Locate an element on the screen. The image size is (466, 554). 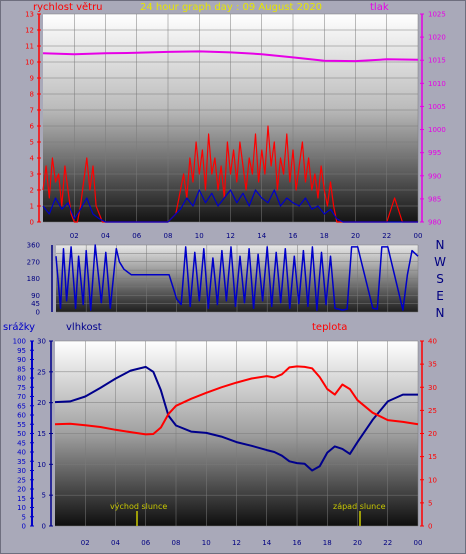
humtemp-x-tick-label: 02 is located at coordinates (85, 543).